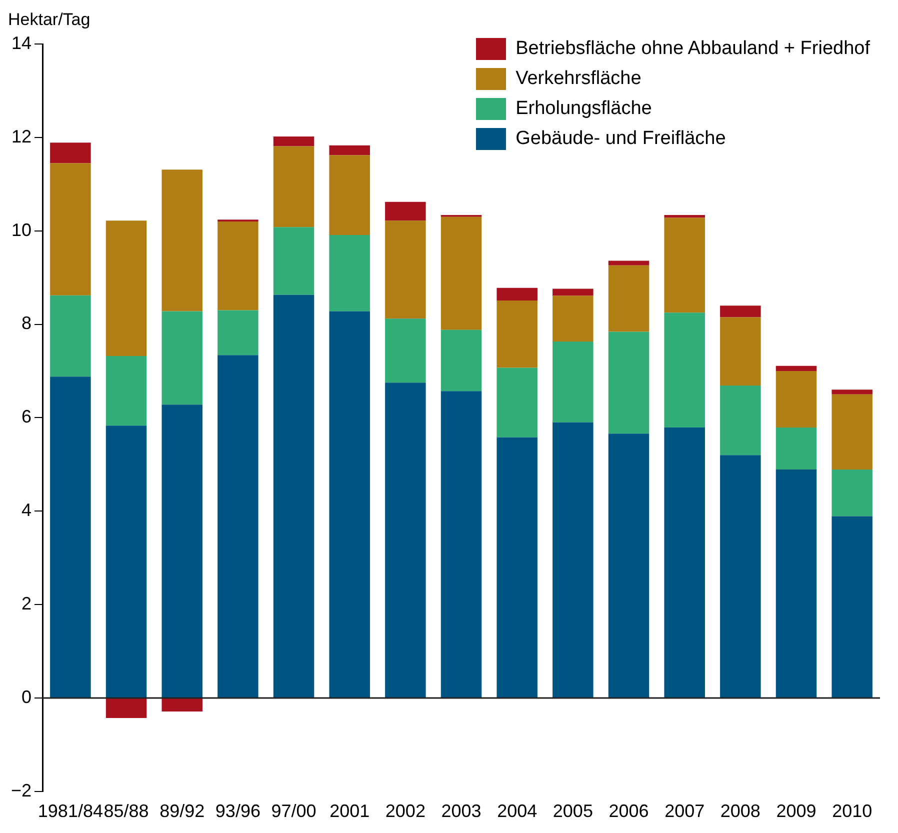  I want to click on x-tick-label: 2003, so click(461, 811).